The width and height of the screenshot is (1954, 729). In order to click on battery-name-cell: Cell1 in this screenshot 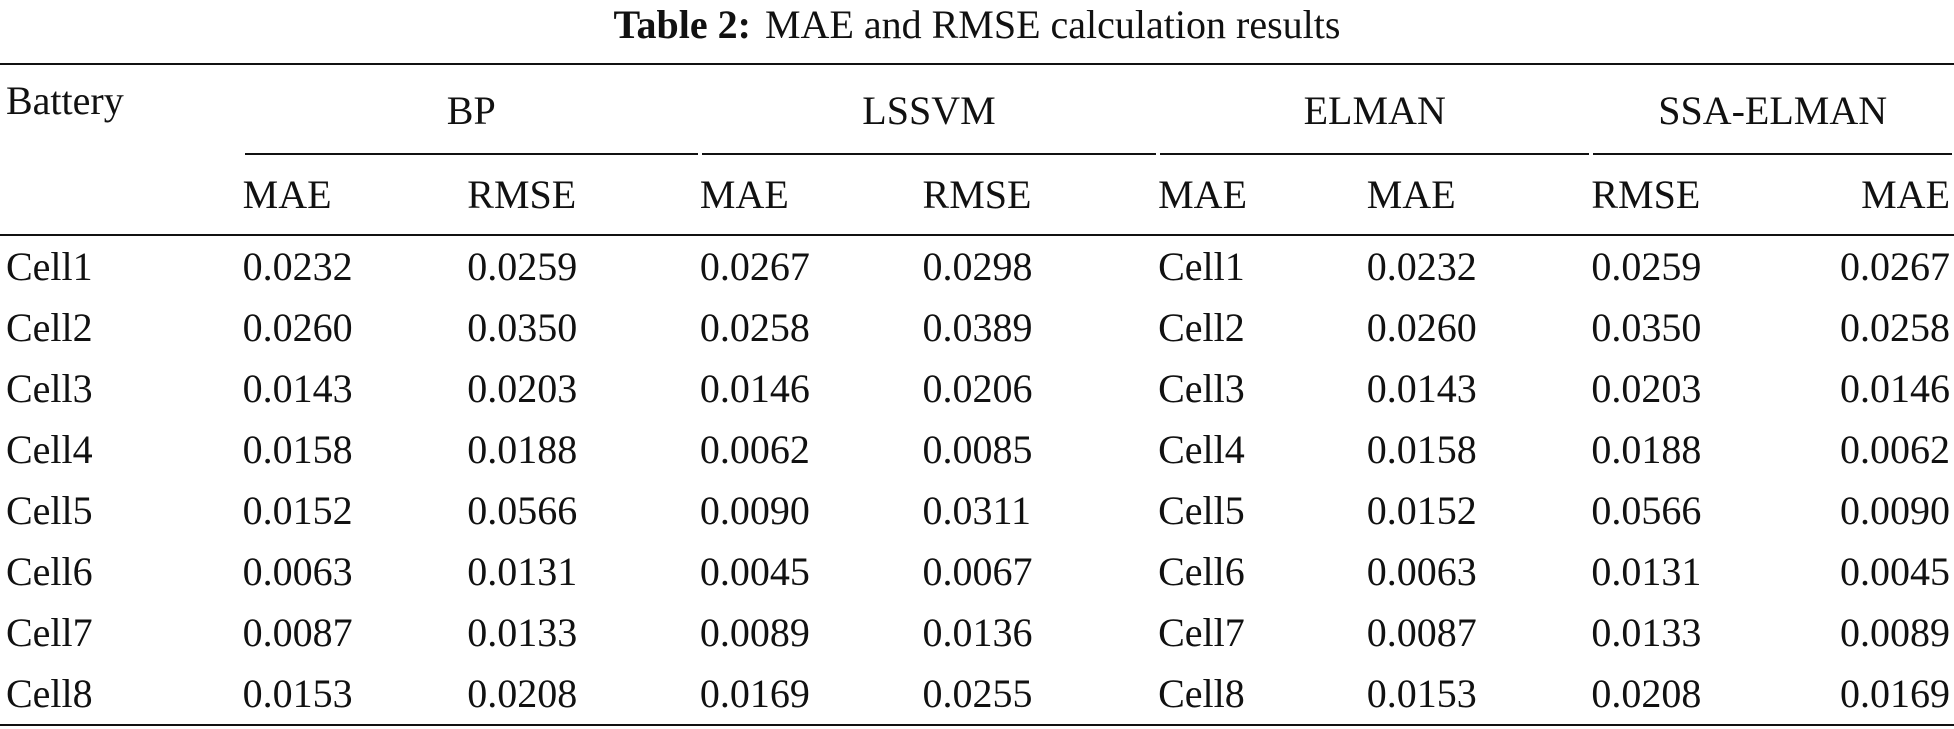, I will do `click(49, 266)`.